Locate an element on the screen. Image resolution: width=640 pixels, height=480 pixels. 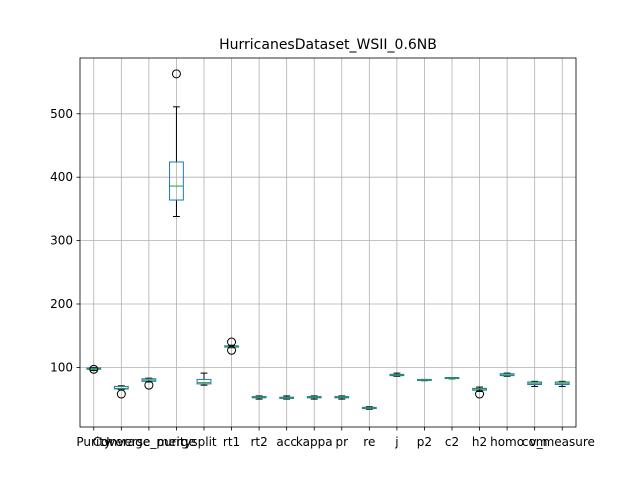
x-tick-label: kappa is located at coordinates (314, 442).